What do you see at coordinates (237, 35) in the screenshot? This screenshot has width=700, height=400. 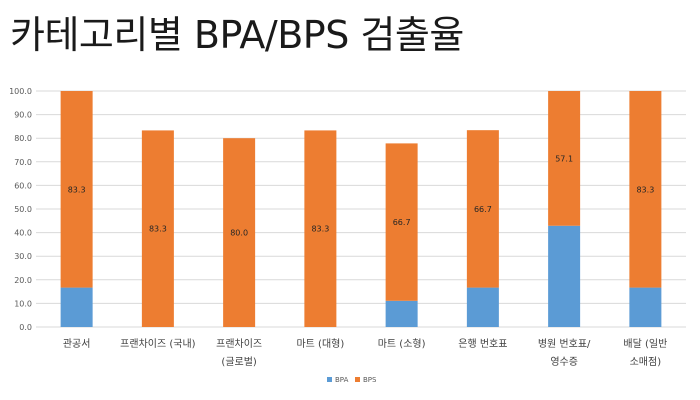 I see `page-title: 카테고리별 BPA/BPS 검출율` at bounding box center [237, 35].